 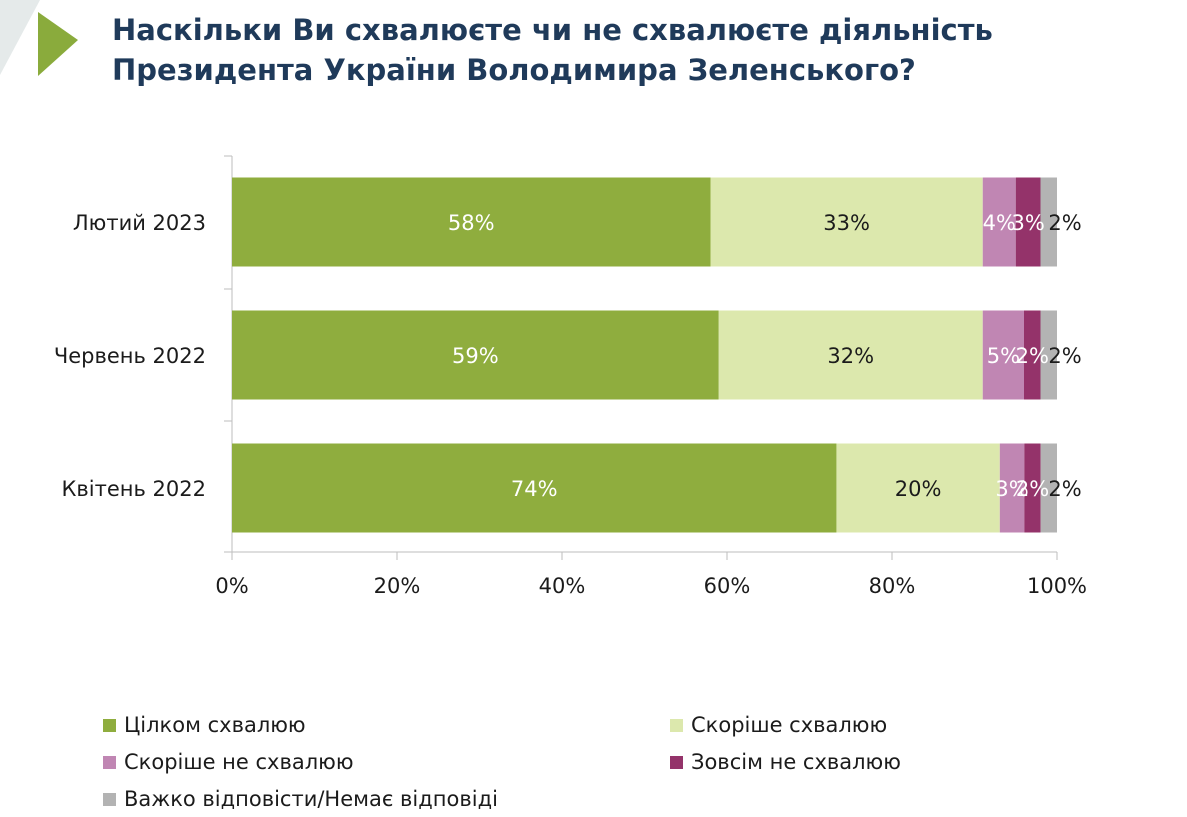 What do you see at coordinates (231, 586) in the screenshot?
I see `x-tick-label: 0%` at bounding box center [231, 586].